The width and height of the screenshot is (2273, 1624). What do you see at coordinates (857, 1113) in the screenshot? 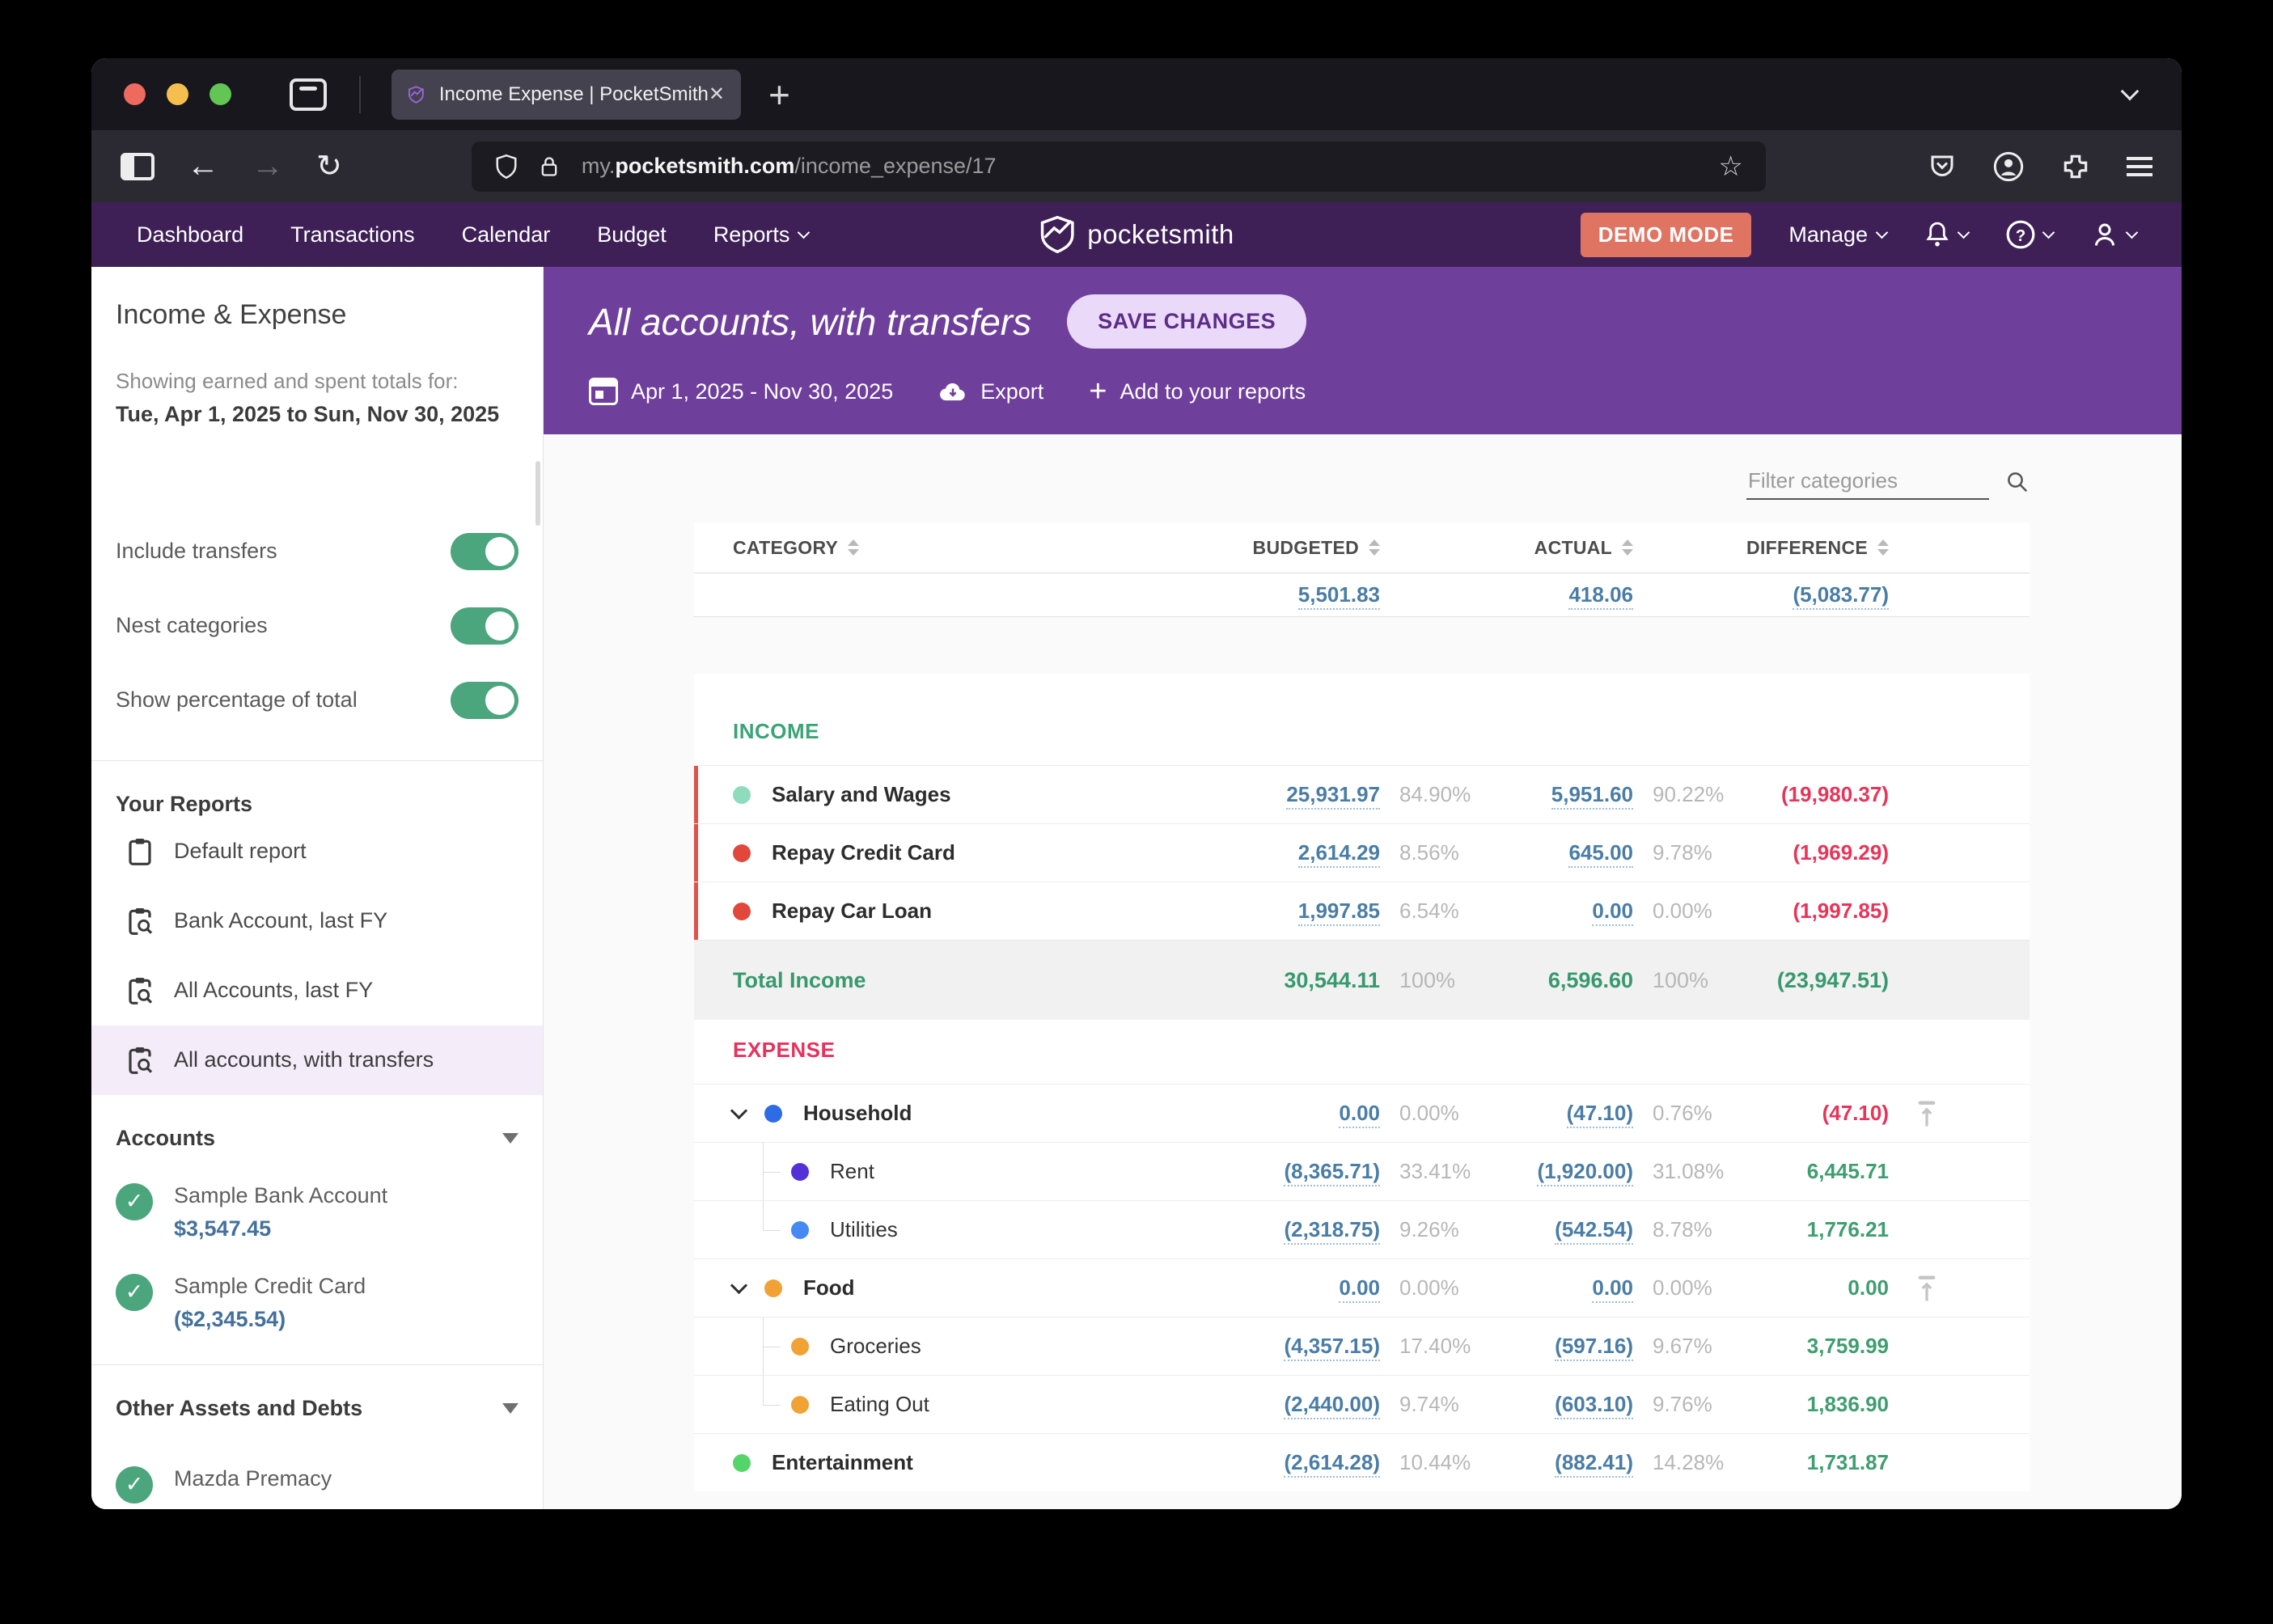
I see `category-name: Household` at bounding box center [857, 1113].